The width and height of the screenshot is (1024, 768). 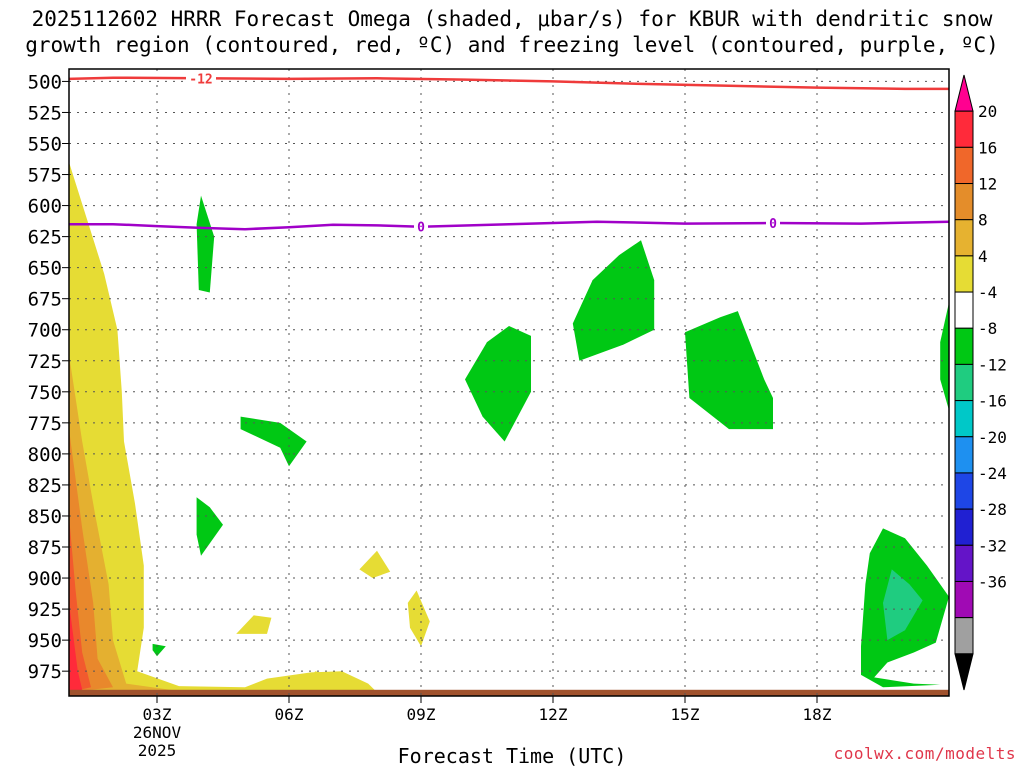 What do you see at coordinates (987, 292) in the screenshot?
I see `colorbar-label-5: -4` at bounding box center [987, 292].